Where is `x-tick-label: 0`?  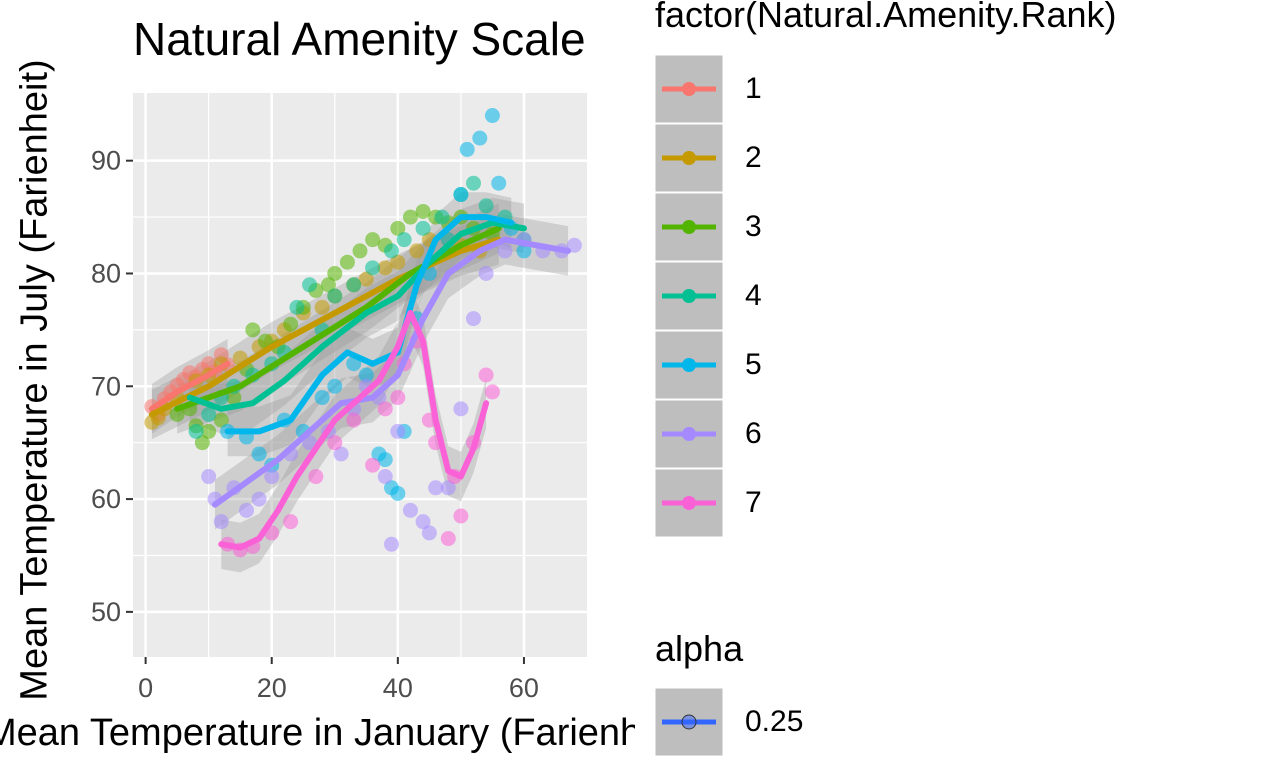 x-tick-label: 0 is located at coordinates (145, 688).